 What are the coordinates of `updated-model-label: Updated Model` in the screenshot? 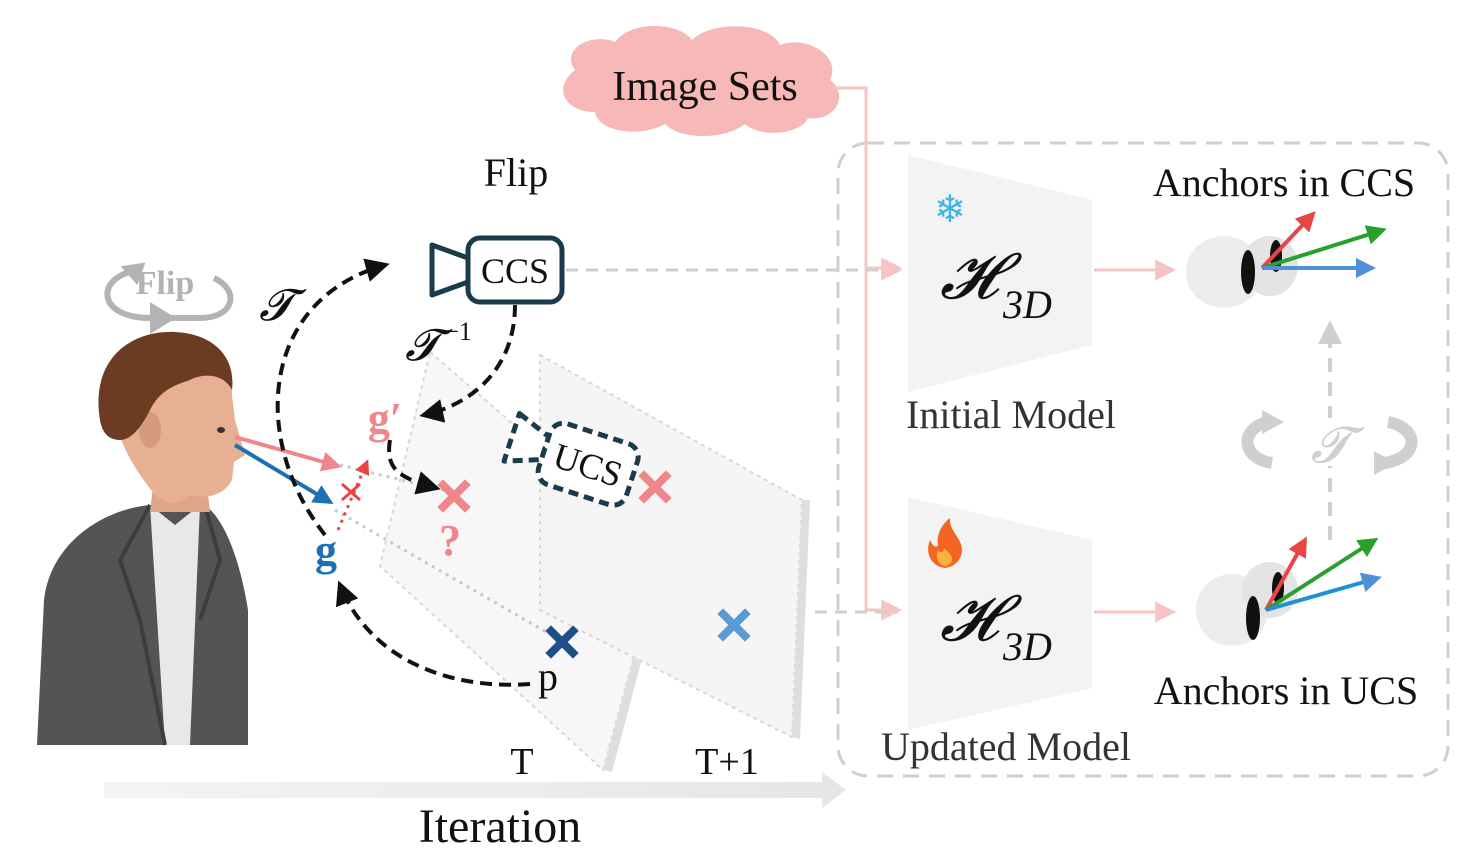 It's located at (1006, 746).